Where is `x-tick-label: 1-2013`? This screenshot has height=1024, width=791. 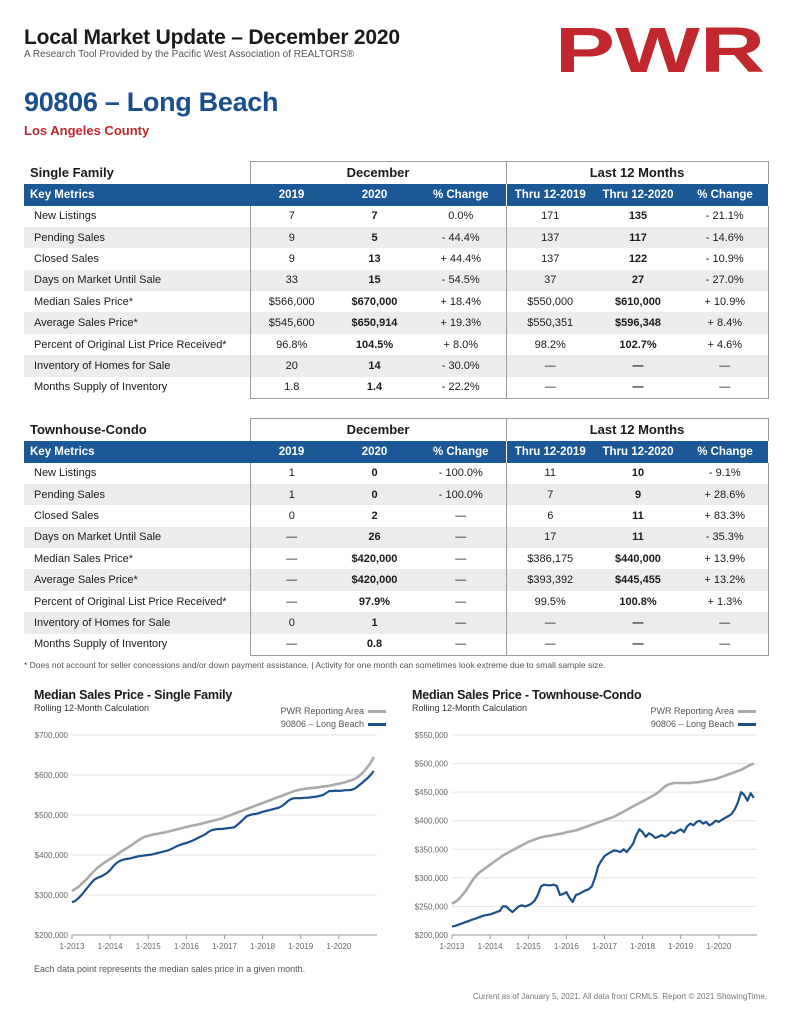
x-tick-label: 1-2013 is located at coordinates (72, 946).